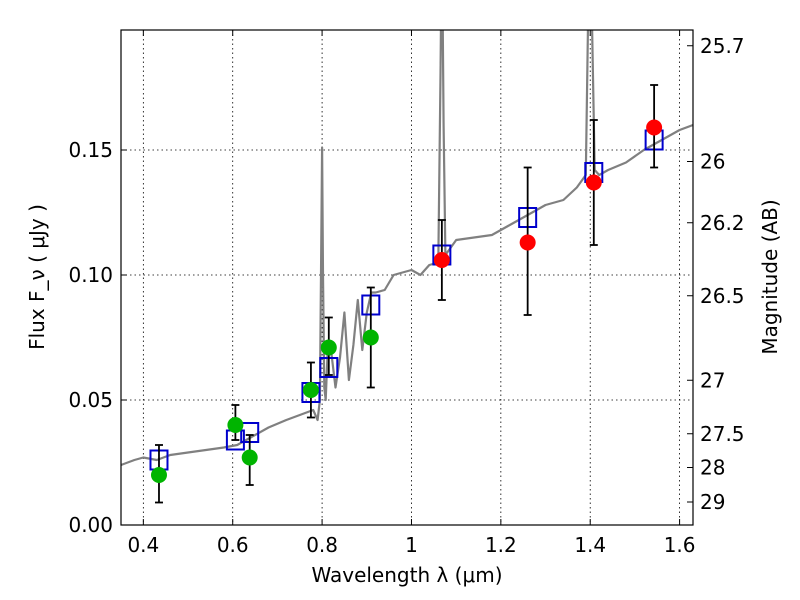  What do you see at coordinates (770, 276) in the screenshot?
I see `y2-axis-label: Magnitude (AB)` at bounding box center [770, 276].